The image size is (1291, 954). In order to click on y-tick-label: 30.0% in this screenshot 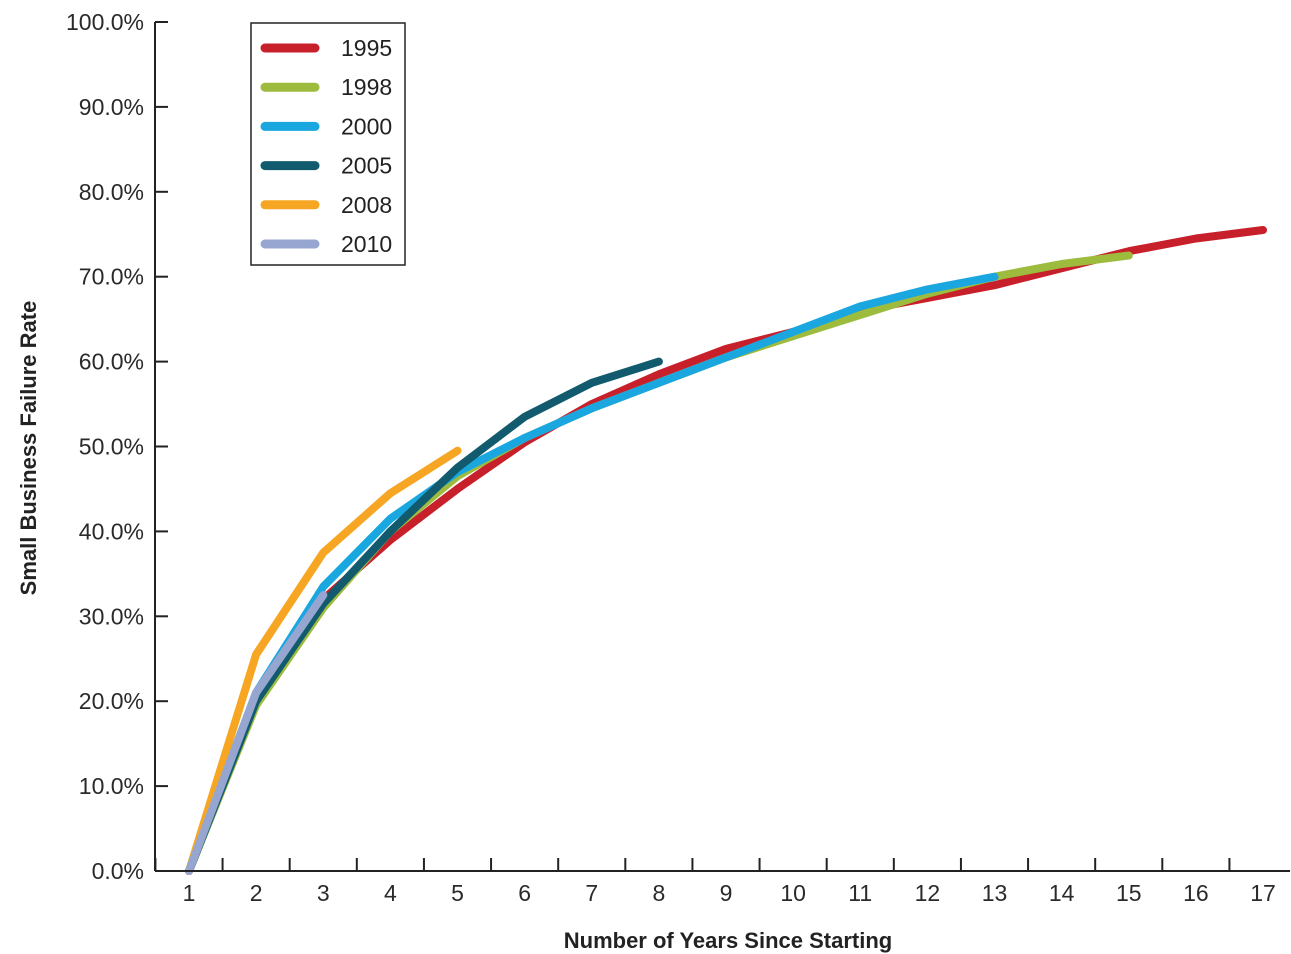, I will do `click(111, 616)`.